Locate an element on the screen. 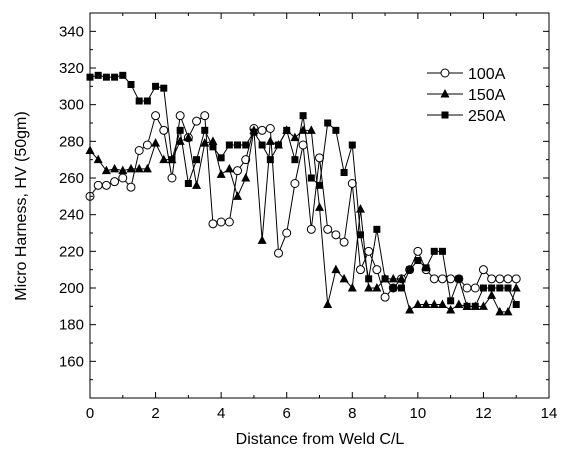 The image size is (565, 452). x-tick-label: 4 is located at coordinates (221, 413).